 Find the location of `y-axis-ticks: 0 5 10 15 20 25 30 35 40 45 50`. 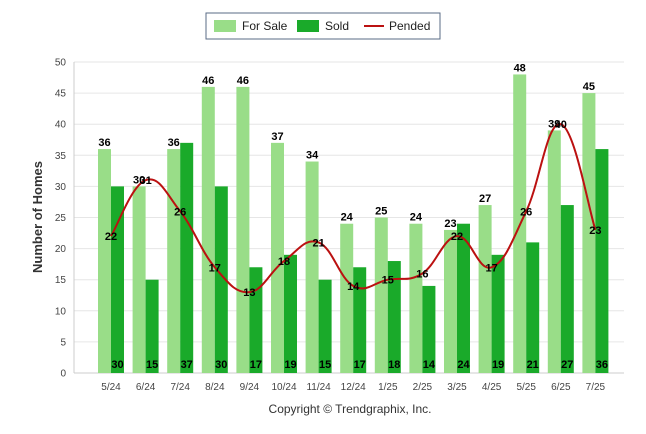

y-axis-ticks: 0 5 10 15 20 25 30 35 40 45 50 is located at coordinates (61, 219).